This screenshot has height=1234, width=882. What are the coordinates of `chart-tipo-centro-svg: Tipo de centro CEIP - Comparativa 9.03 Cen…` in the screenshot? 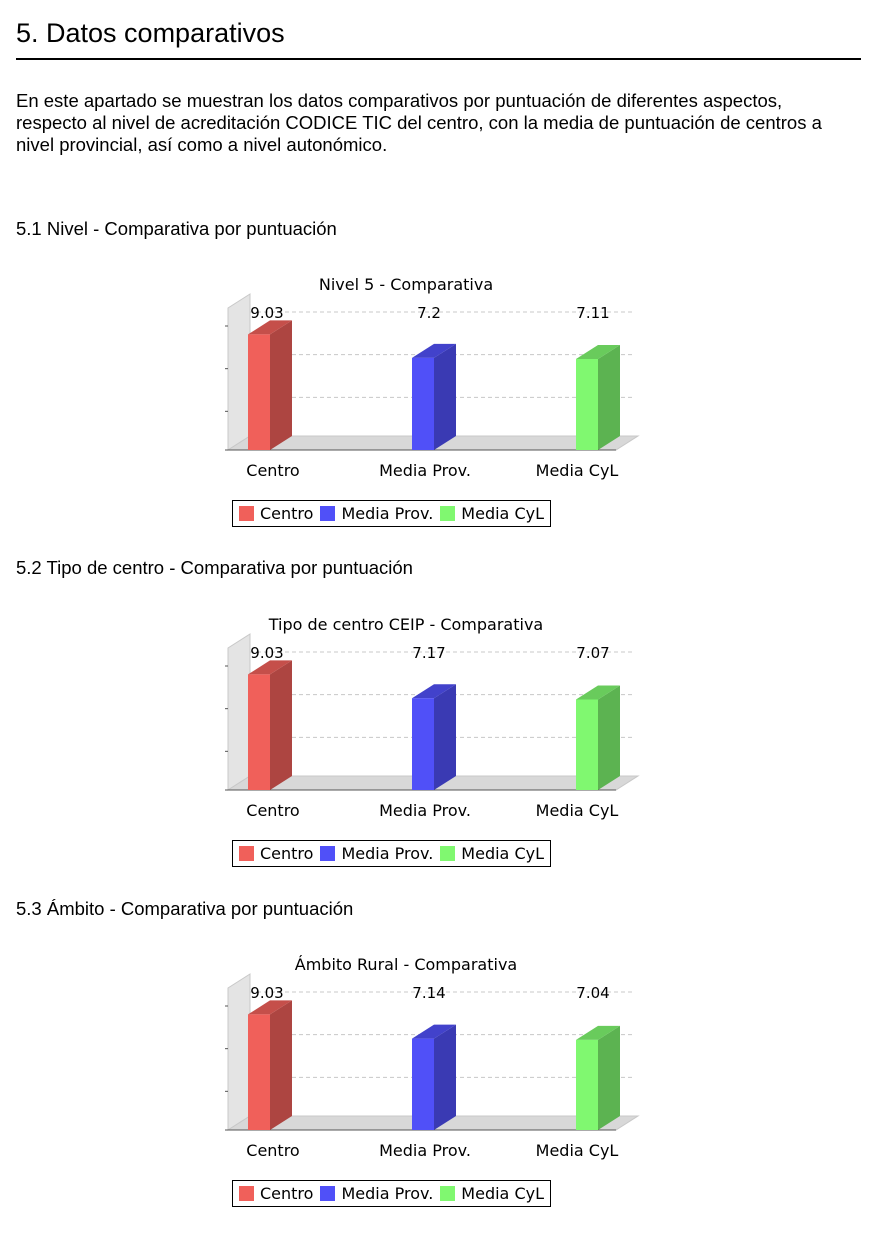 It's located at (432, 717).